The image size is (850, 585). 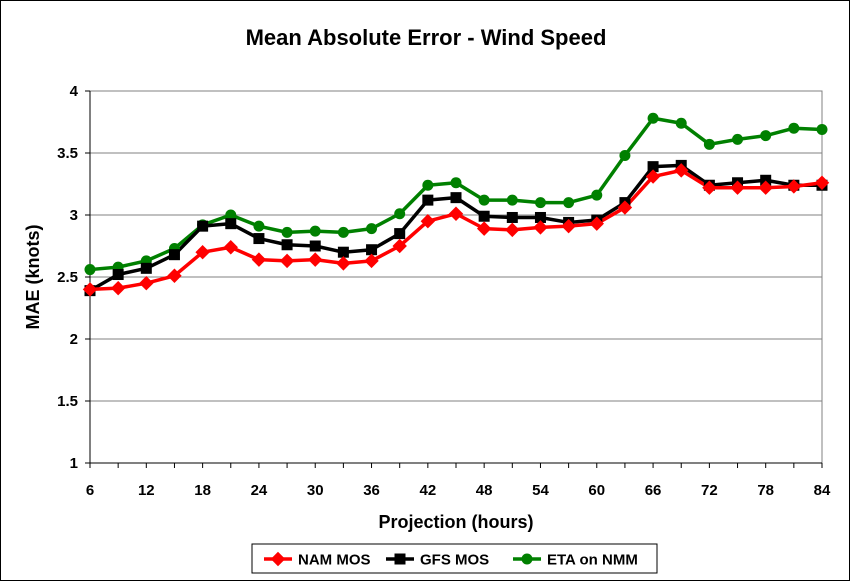 I want to click on x-tick-label: 54, so click(x=540, y=490).